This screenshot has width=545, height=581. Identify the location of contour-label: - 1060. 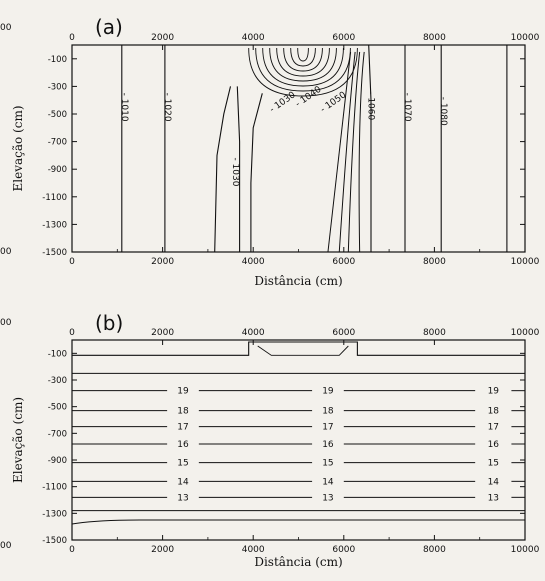
(371, 105).